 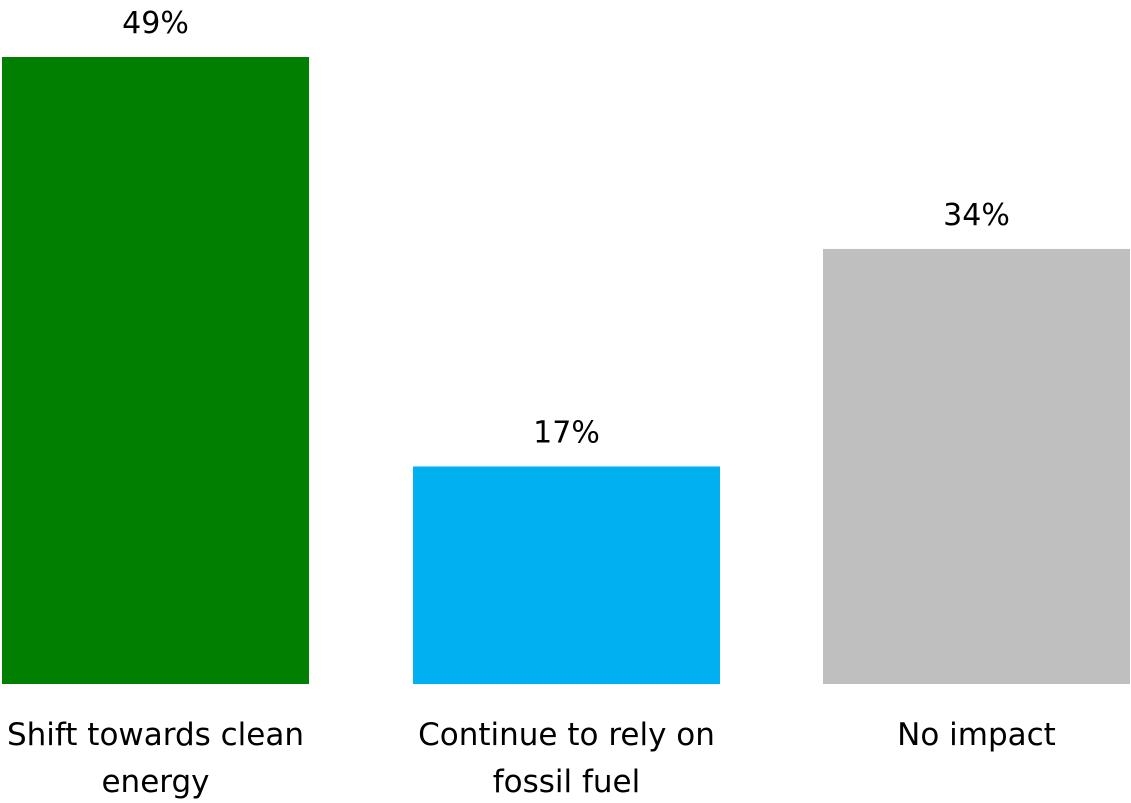 I want to click on category-label-3-line-1: No impact, so click(x=976, y=735).